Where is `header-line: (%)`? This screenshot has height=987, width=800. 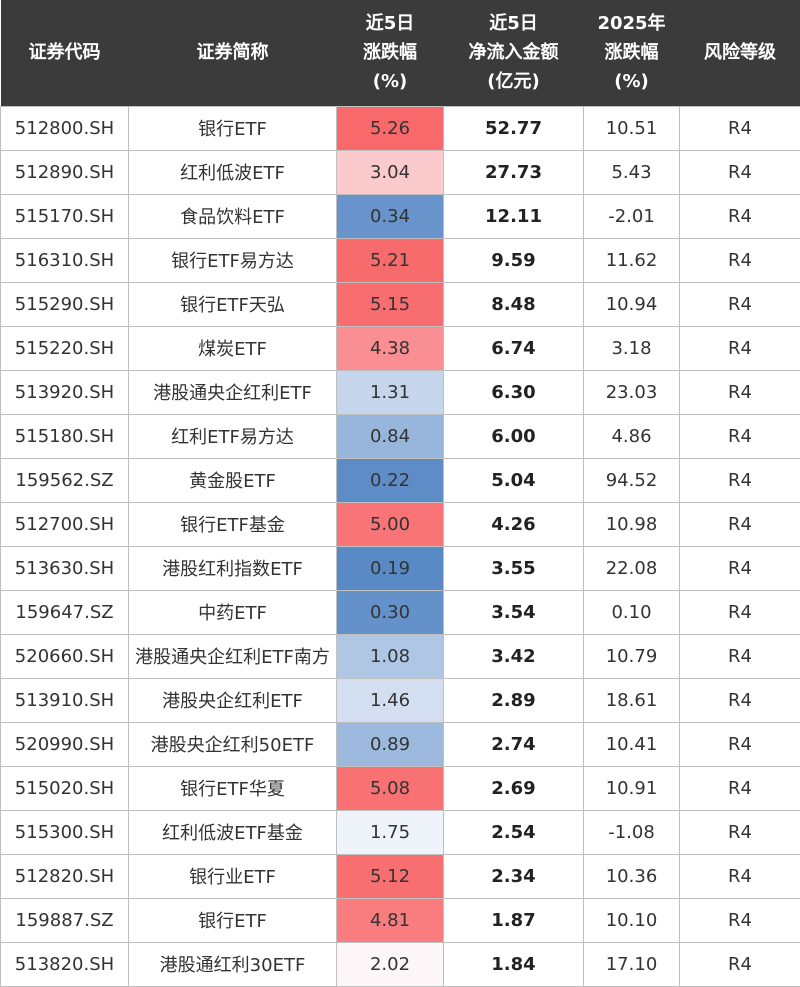 header-line: (%) is located at coordinates (632, 81).